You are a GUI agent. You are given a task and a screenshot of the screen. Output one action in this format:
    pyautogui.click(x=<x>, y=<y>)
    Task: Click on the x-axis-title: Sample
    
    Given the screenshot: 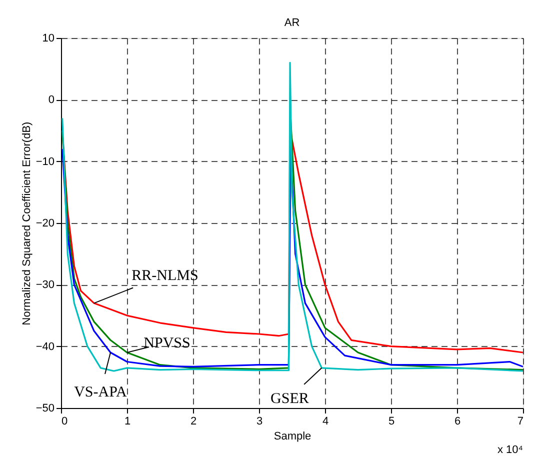 What is the action you would take?
    pyautogui.click(x=293, y=436)
    